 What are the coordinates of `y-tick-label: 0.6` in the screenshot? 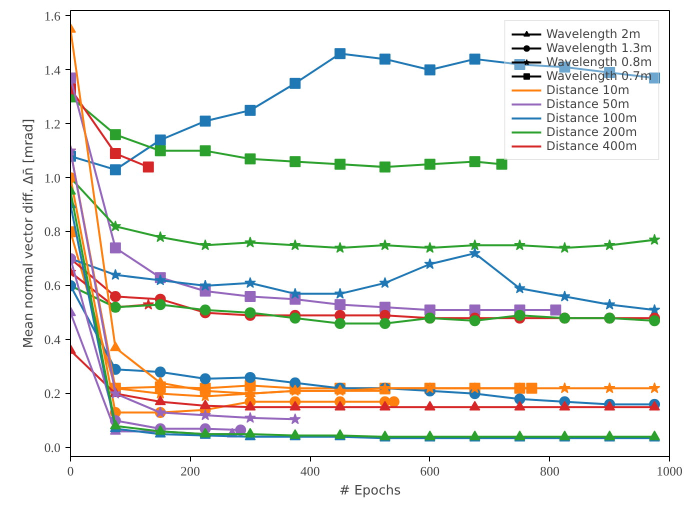 It's located at (52, 286).